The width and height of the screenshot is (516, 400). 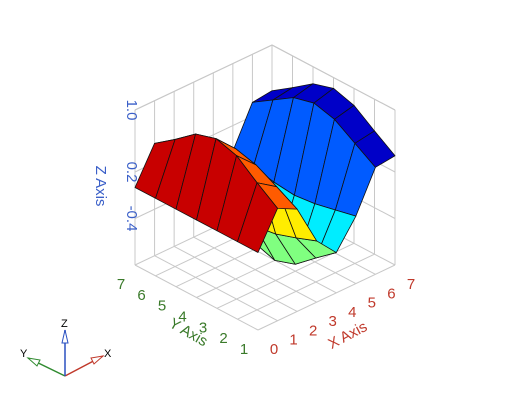 I want to click on z-tick-label: -0.4, so click(x=131, y=219).